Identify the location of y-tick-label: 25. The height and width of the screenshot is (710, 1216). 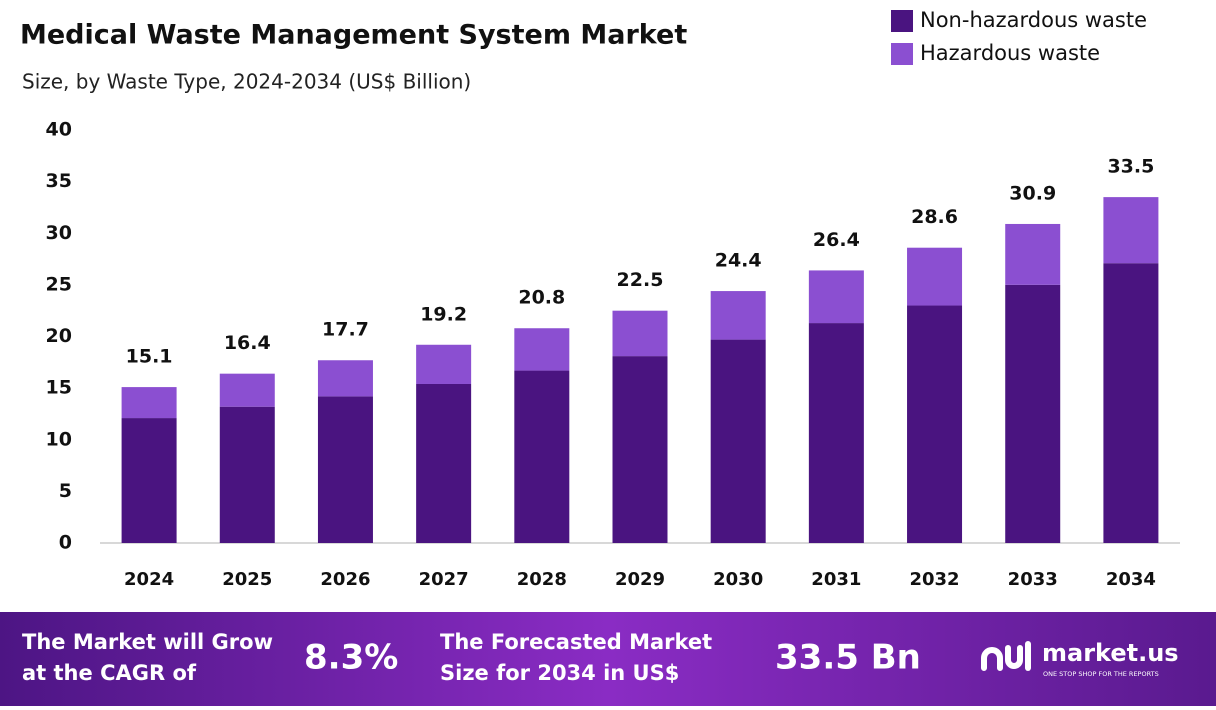
(59, 284).